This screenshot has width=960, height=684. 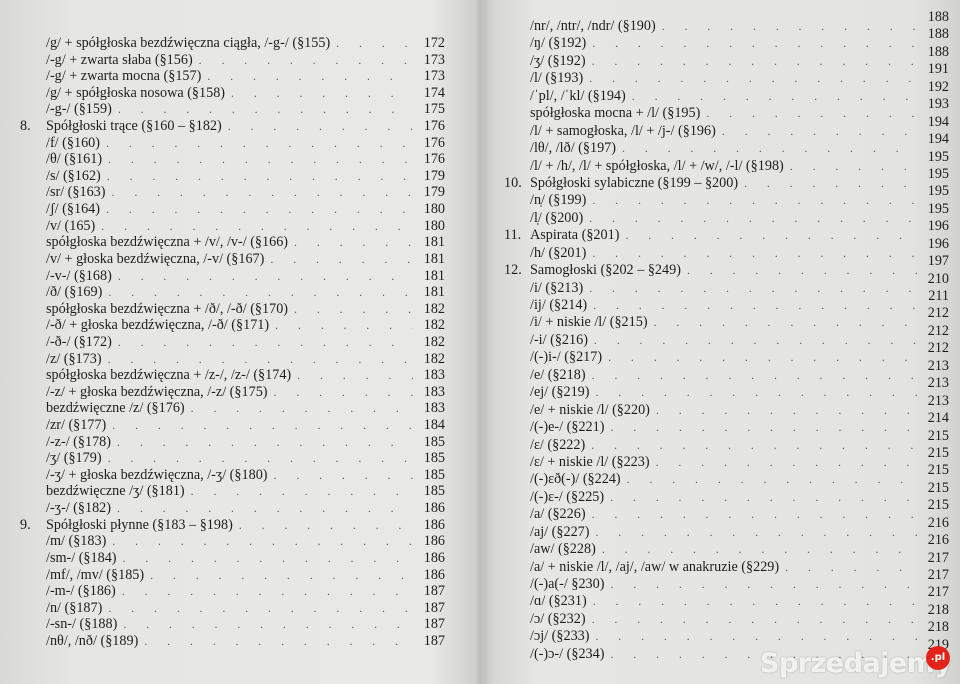 What do you see at coordinates (136, 92) in the screenshot?
I see `entry-title: /g/ + spółgłoska nosowa (§158)` at bounding box center [136, 92].